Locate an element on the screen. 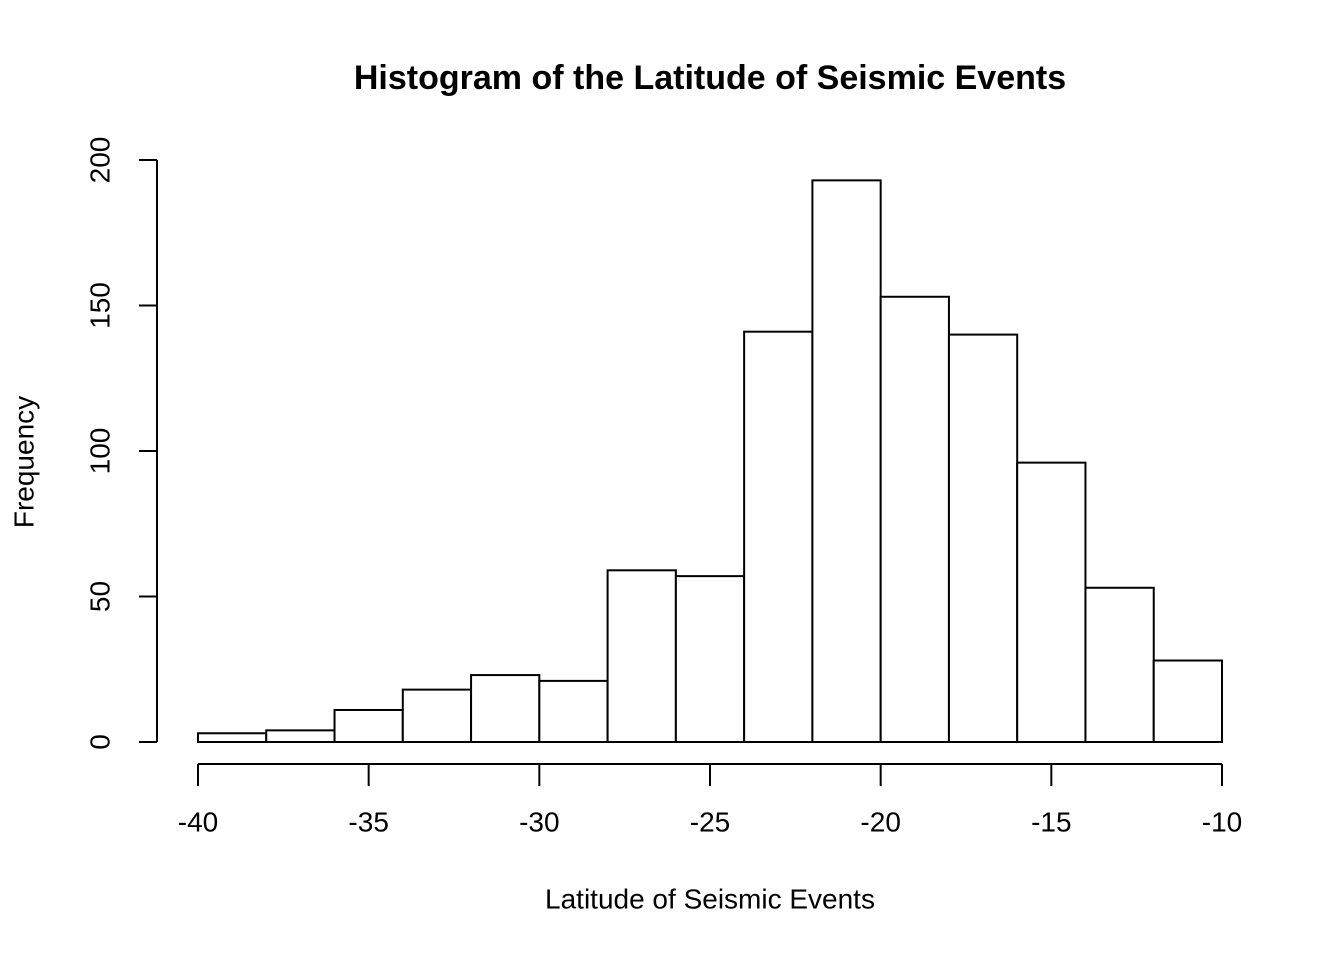 This screenshot has height=960, width=1344. x-tick-label: -20 is located at coordinates (880, 821).